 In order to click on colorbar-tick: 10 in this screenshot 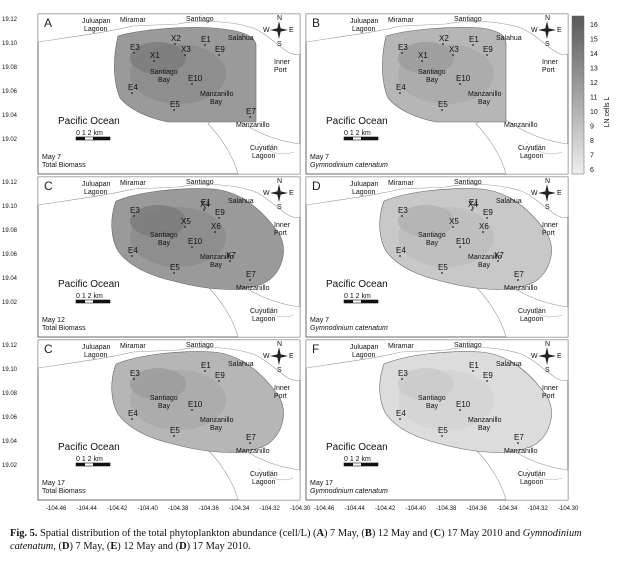, I will do `click(594, 112)`.